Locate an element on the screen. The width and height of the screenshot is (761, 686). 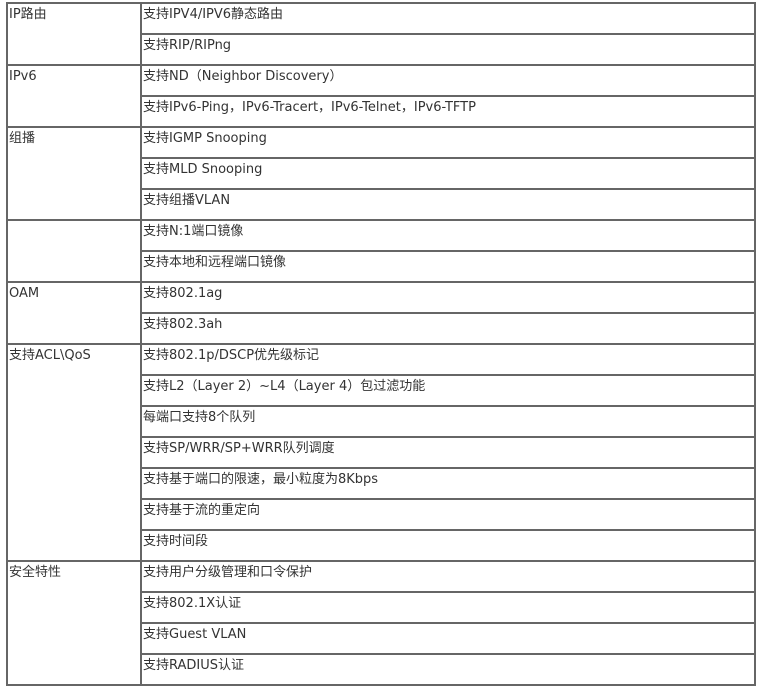
category-cell: 组播 is located at coordinates (74, 173).